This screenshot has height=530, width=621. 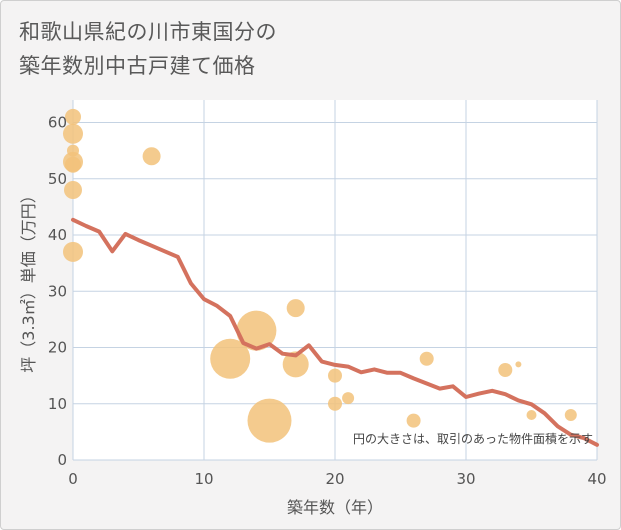 I want to click on chart-title-line-1: 和歌山県紀の川市東国分の, so click(x=148, y=32).